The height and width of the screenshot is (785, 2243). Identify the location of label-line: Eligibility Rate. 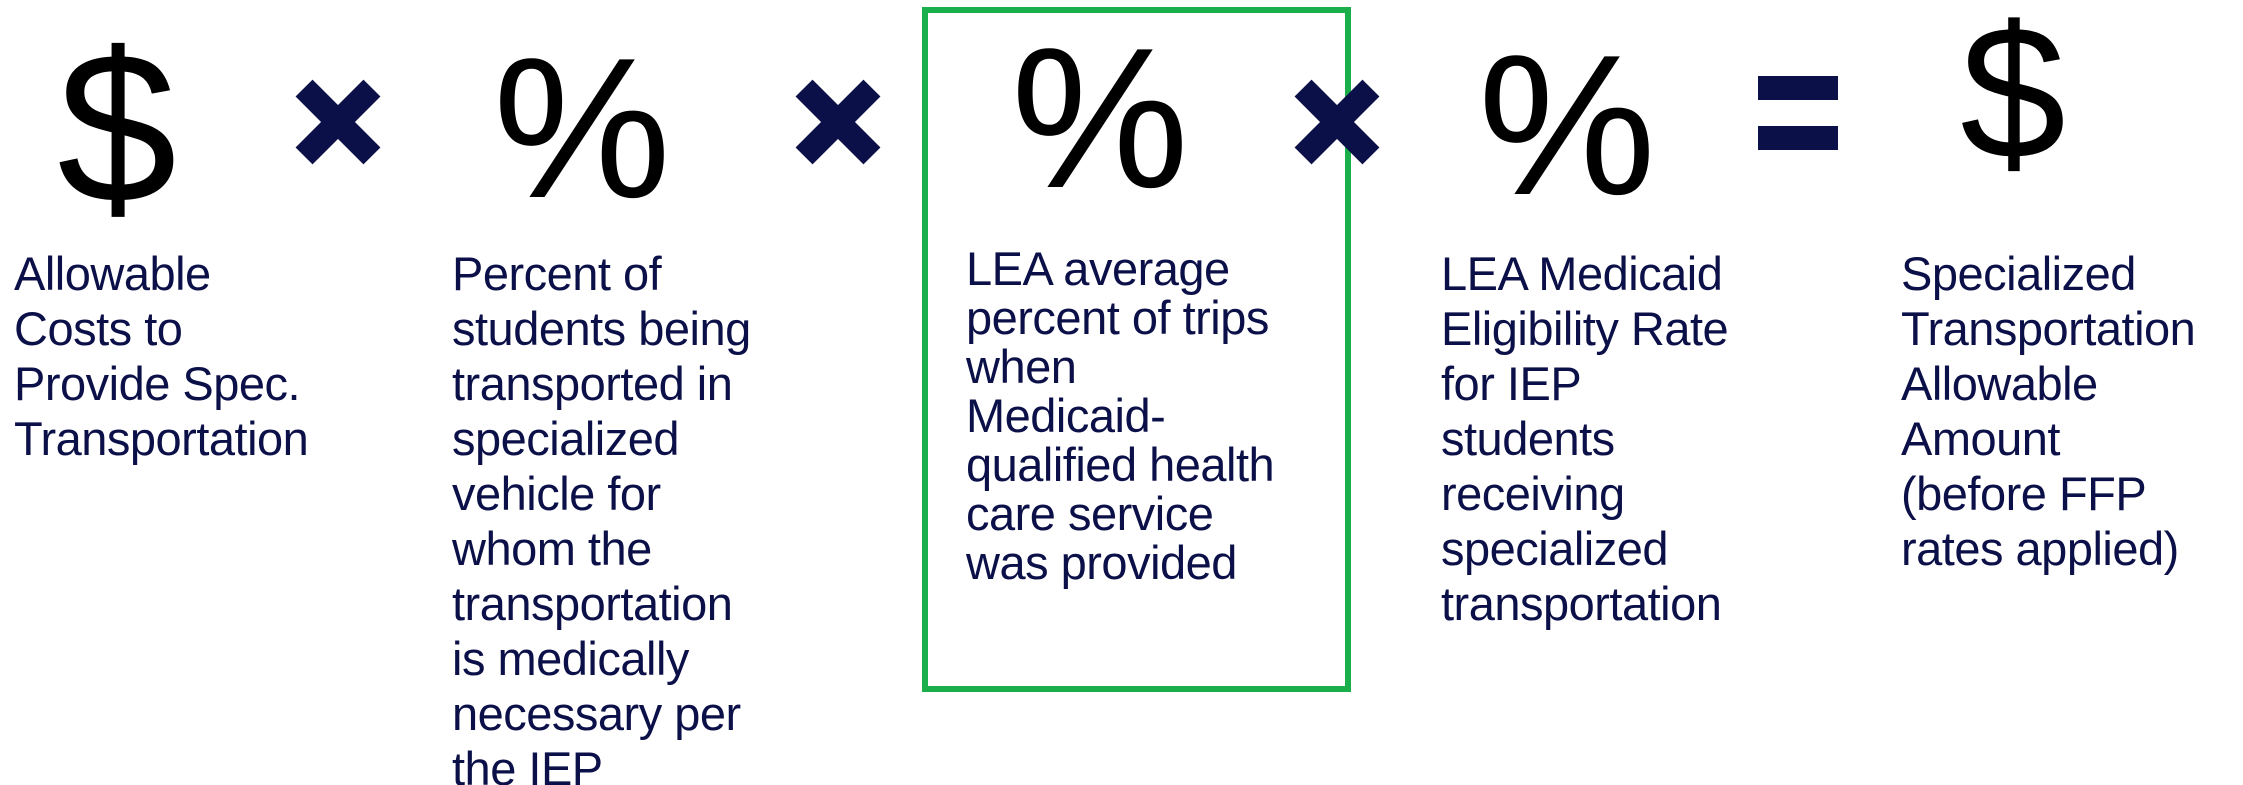
(1584, 328).